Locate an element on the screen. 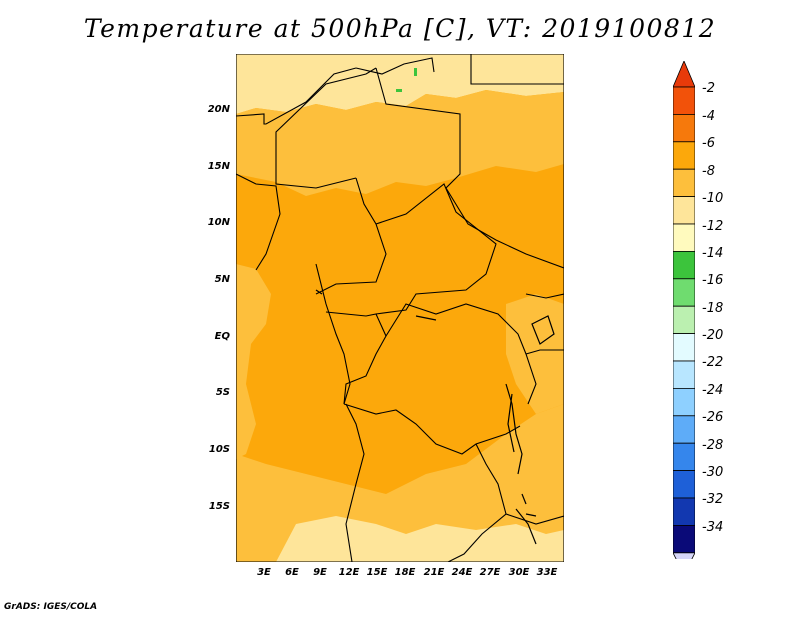 The image size is (800, 618). lat-label-20n: 20N is located at coordinates (218, 109).